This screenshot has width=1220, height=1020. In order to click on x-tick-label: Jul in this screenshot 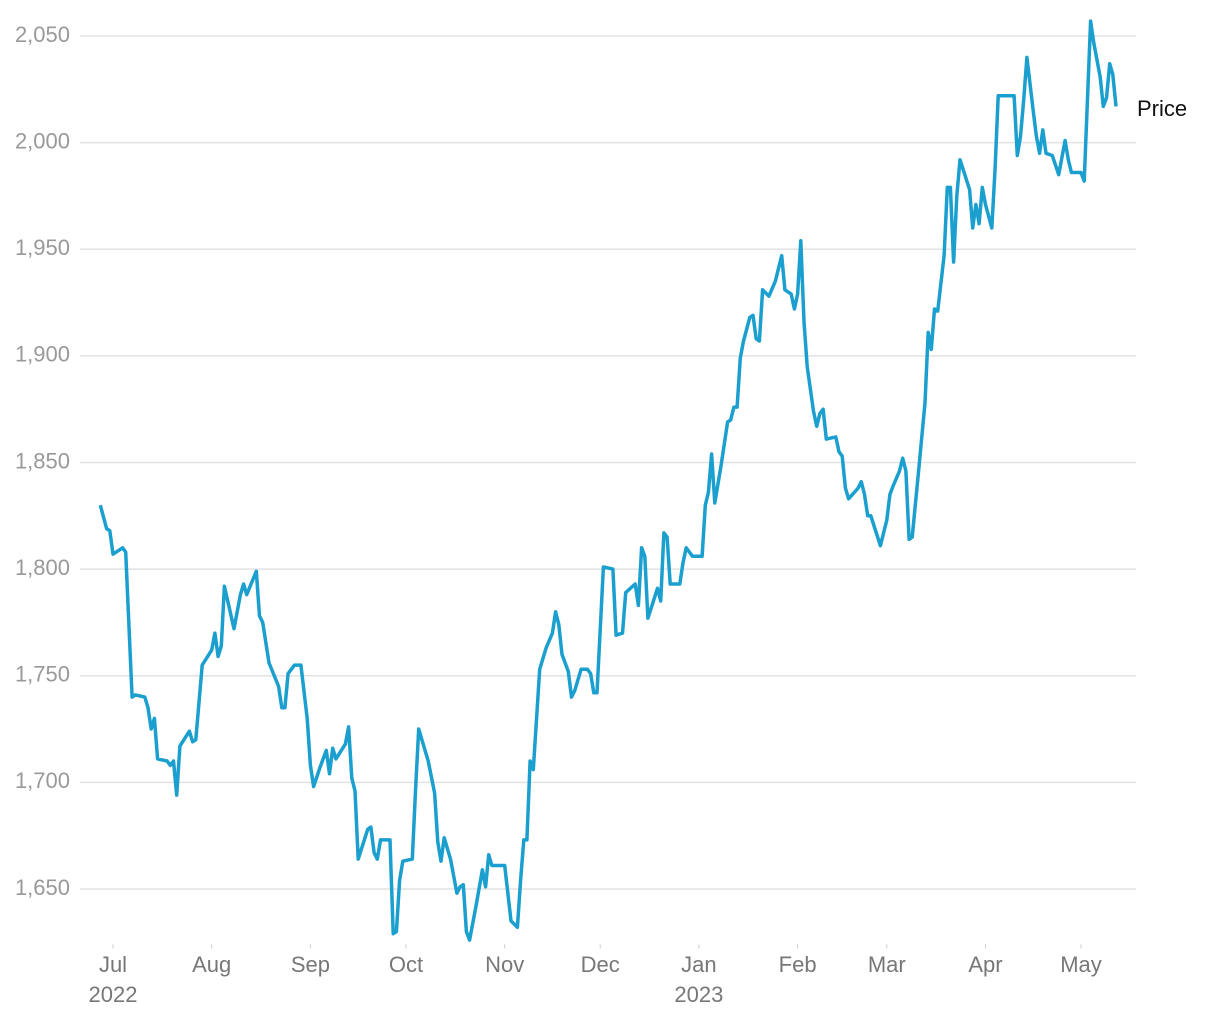, I will do `click(113, 964)`.